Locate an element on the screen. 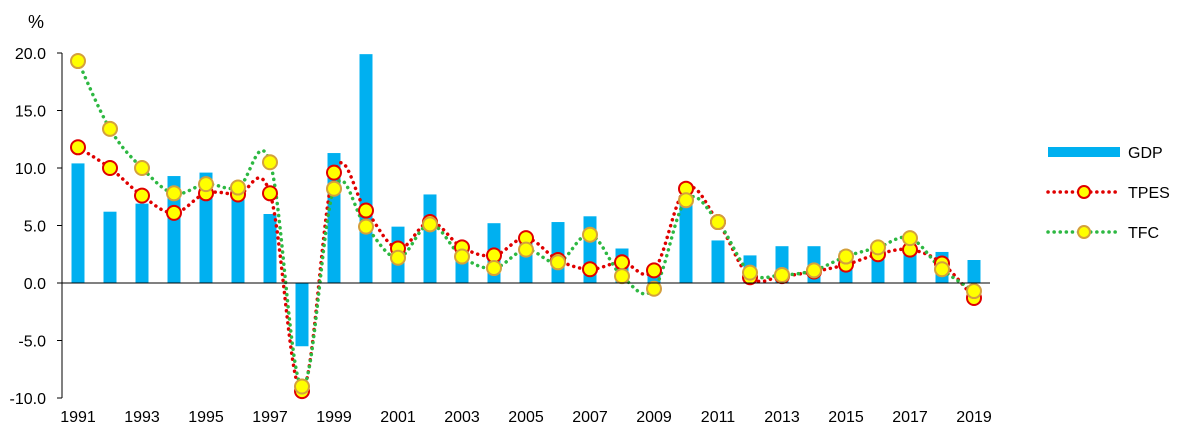 The height and width of the screenshot is (440, 1200). y-tick-label: 10.0 is located at coordinates (30, 169).